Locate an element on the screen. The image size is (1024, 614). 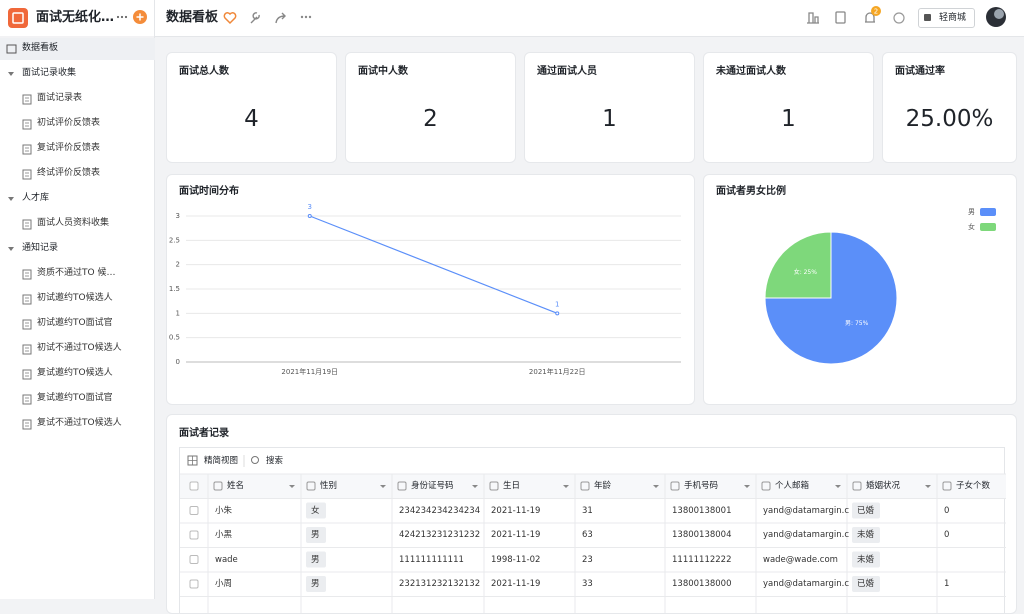
legend-swatch is located at coordinates (988, 227).